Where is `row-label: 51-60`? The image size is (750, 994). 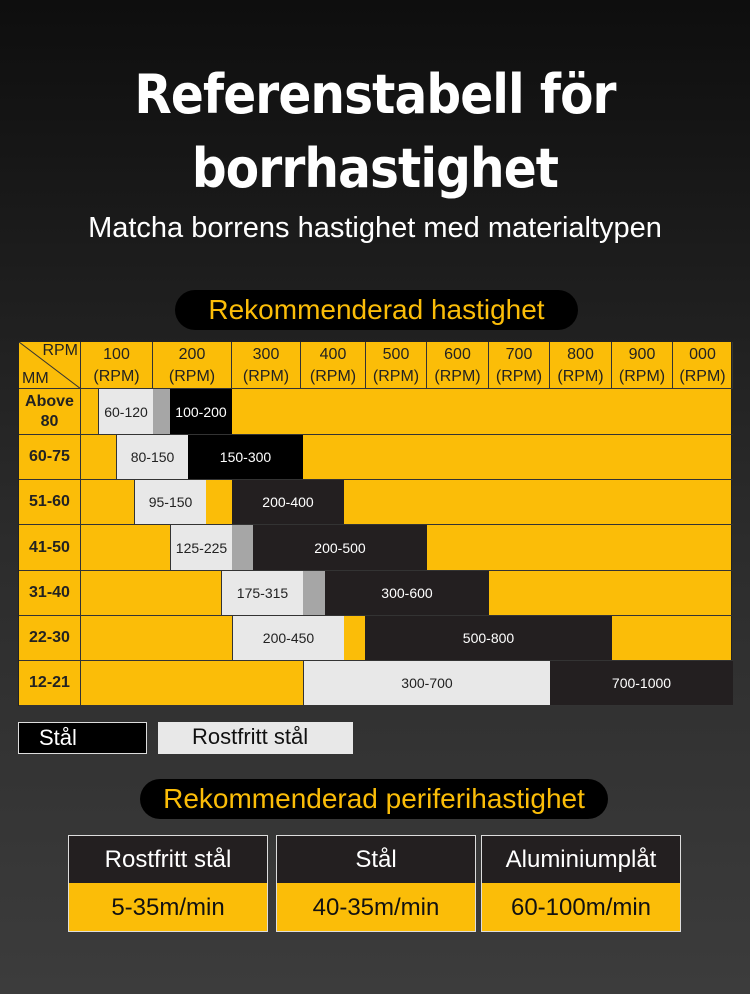 row-label: 51-60 is located at coordinates (50, 502).